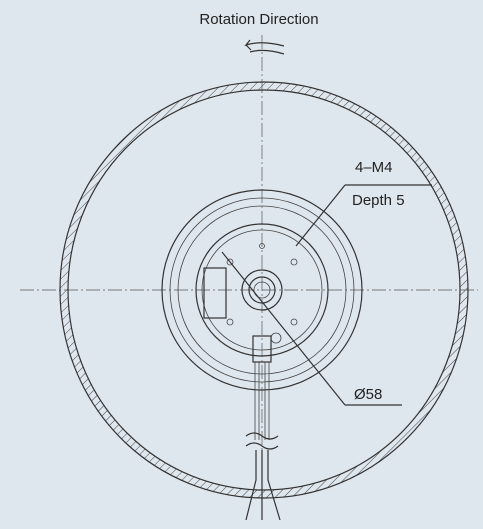  I want to click on callout-text: Depth 5, so click(378, 200).